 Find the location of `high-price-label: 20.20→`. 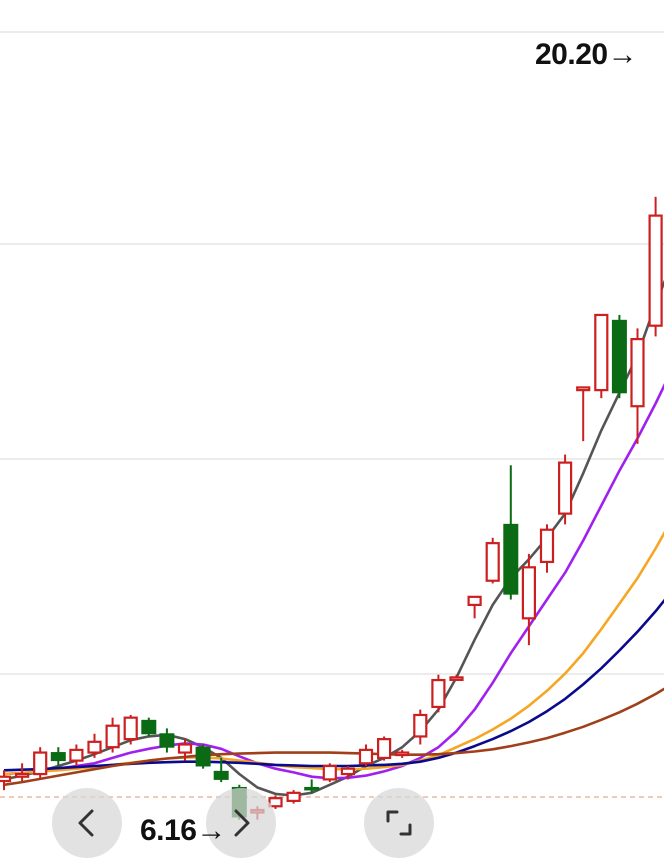

high-price-label: 20.20→ is located at coordinates (586, 54).